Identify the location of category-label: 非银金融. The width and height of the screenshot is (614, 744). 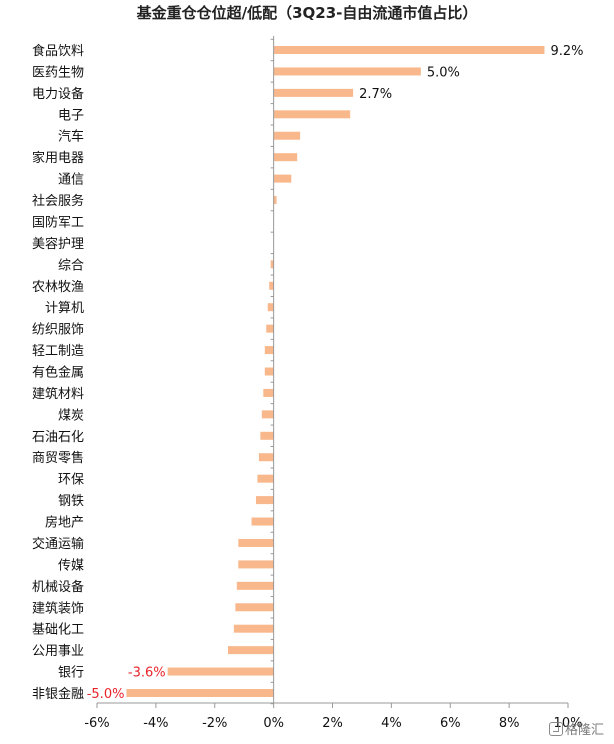
(58, 694).